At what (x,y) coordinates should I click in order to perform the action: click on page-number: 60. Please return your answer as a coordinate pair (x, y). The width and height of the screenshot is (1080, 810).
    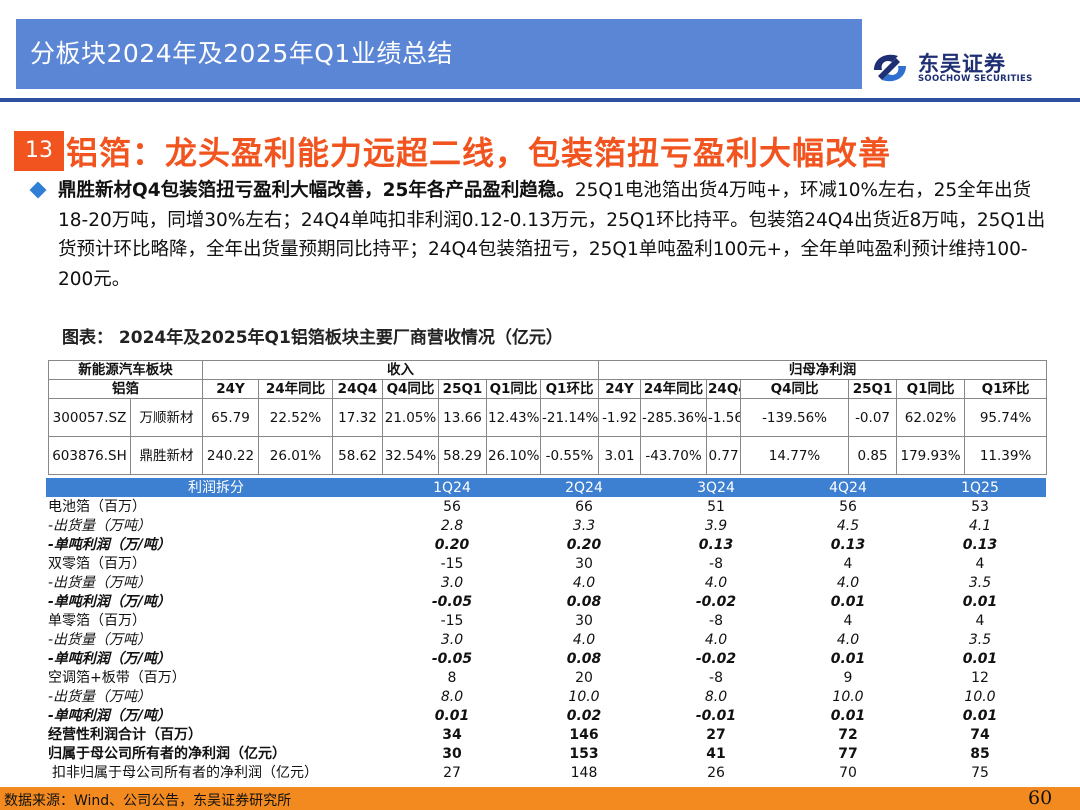
    Looking at the image, I should click on (1040, 798).